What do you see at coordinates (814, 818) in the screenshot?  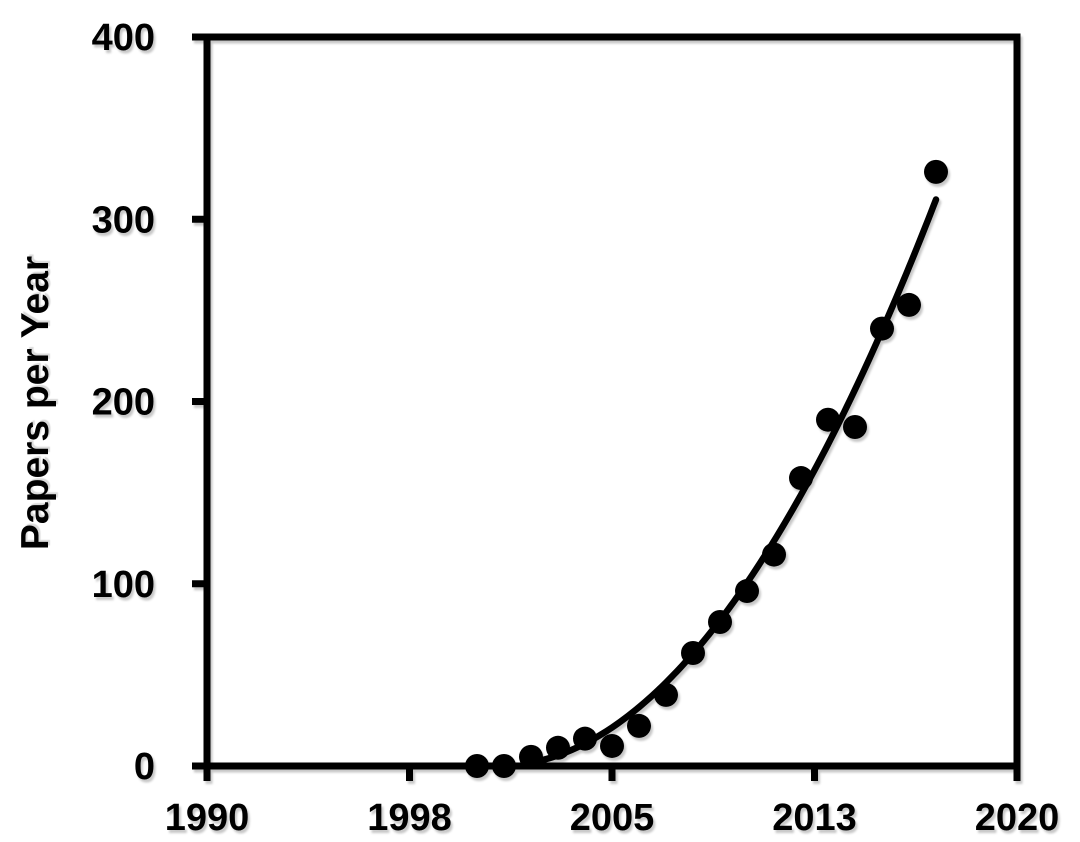 I see `x-tick-label: 2013` at bounding box center [814, 818].